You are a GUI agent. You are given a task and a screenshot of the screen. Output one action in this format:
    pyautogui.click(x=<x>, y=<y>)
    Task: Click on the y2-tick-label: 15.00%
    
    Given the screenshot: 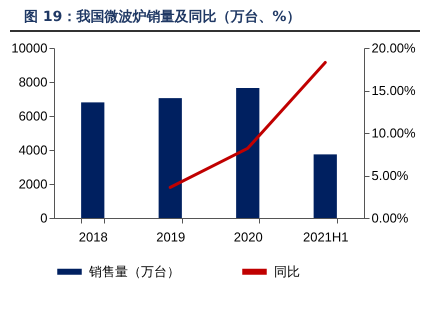 What is the action you would take?
    pyautogui.click(x=394, y=90)
    